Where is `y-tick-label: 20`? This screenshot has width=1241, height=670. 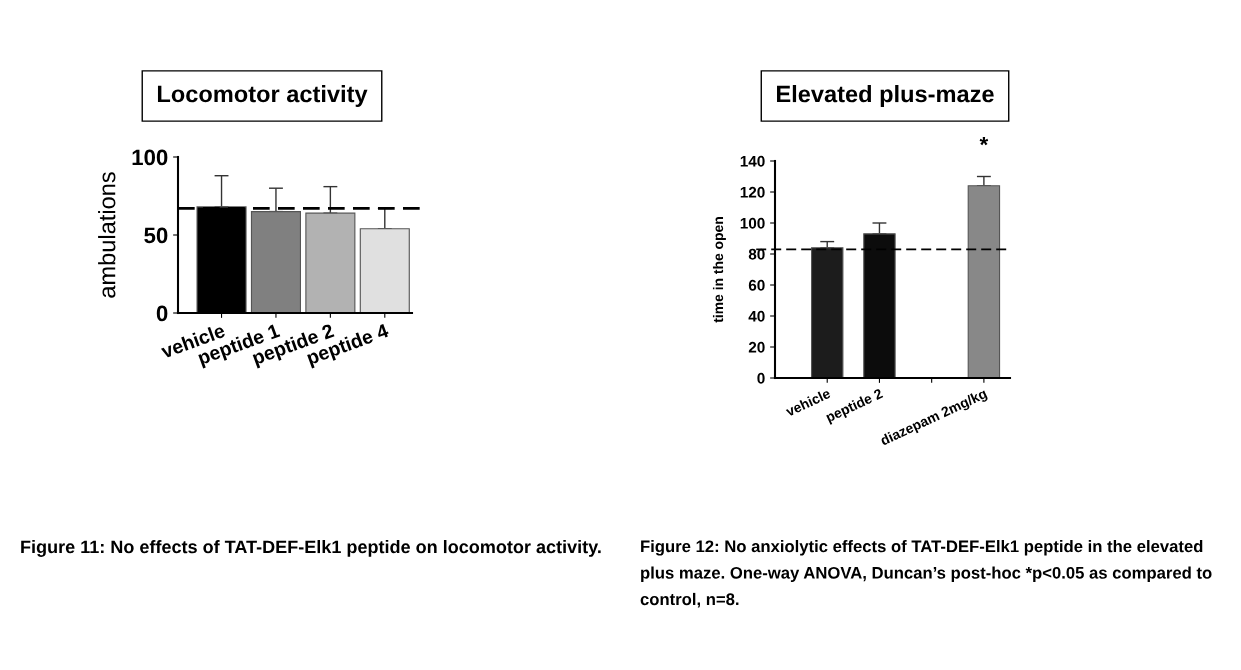
y-tick-label: 20 is located at coordinates (756, 347).